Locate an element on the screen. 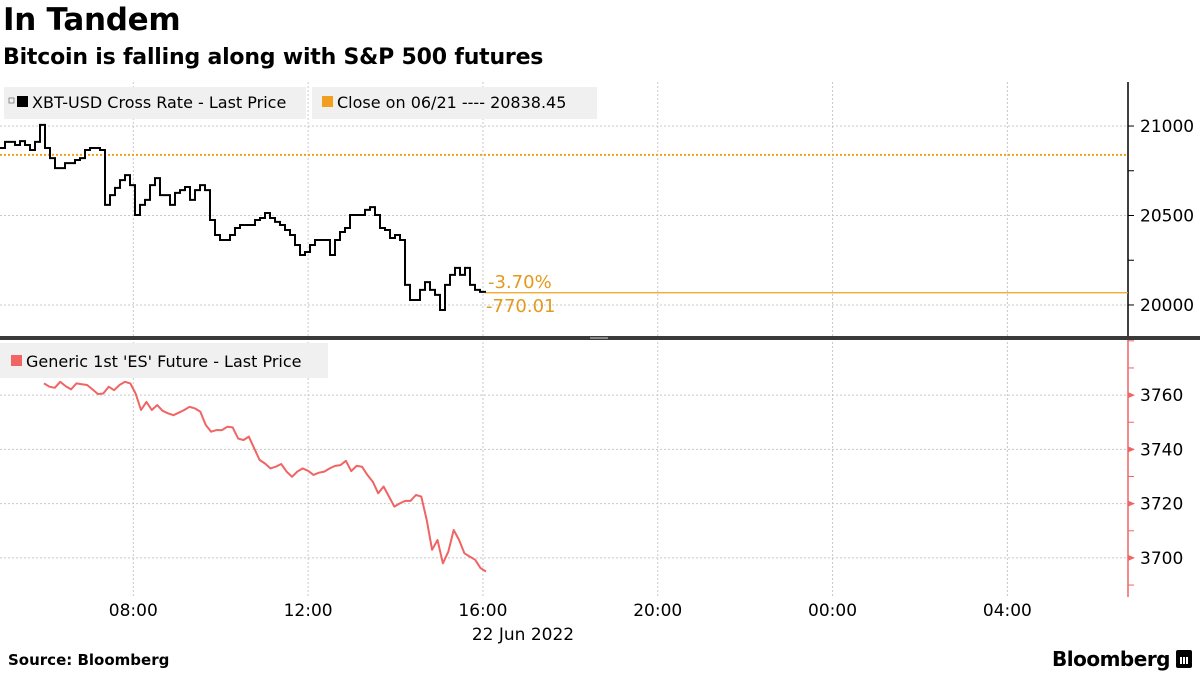  x-tick-label: 12:00 is located at coordinates (308, 611).